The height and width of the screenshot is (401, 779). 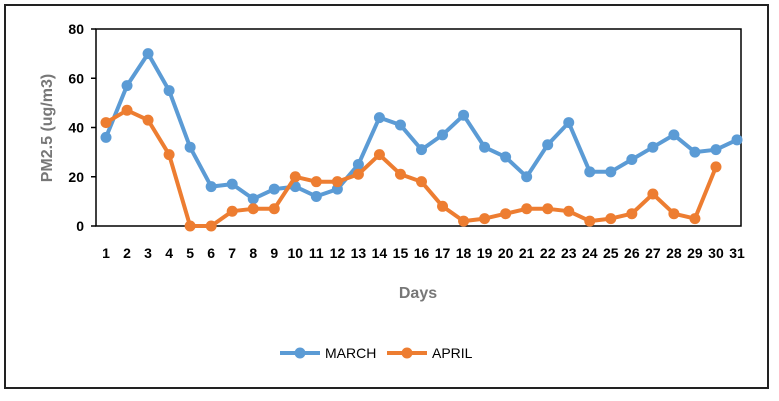 I want to click on y-tick-label: 20, so click(x=76, y=177).